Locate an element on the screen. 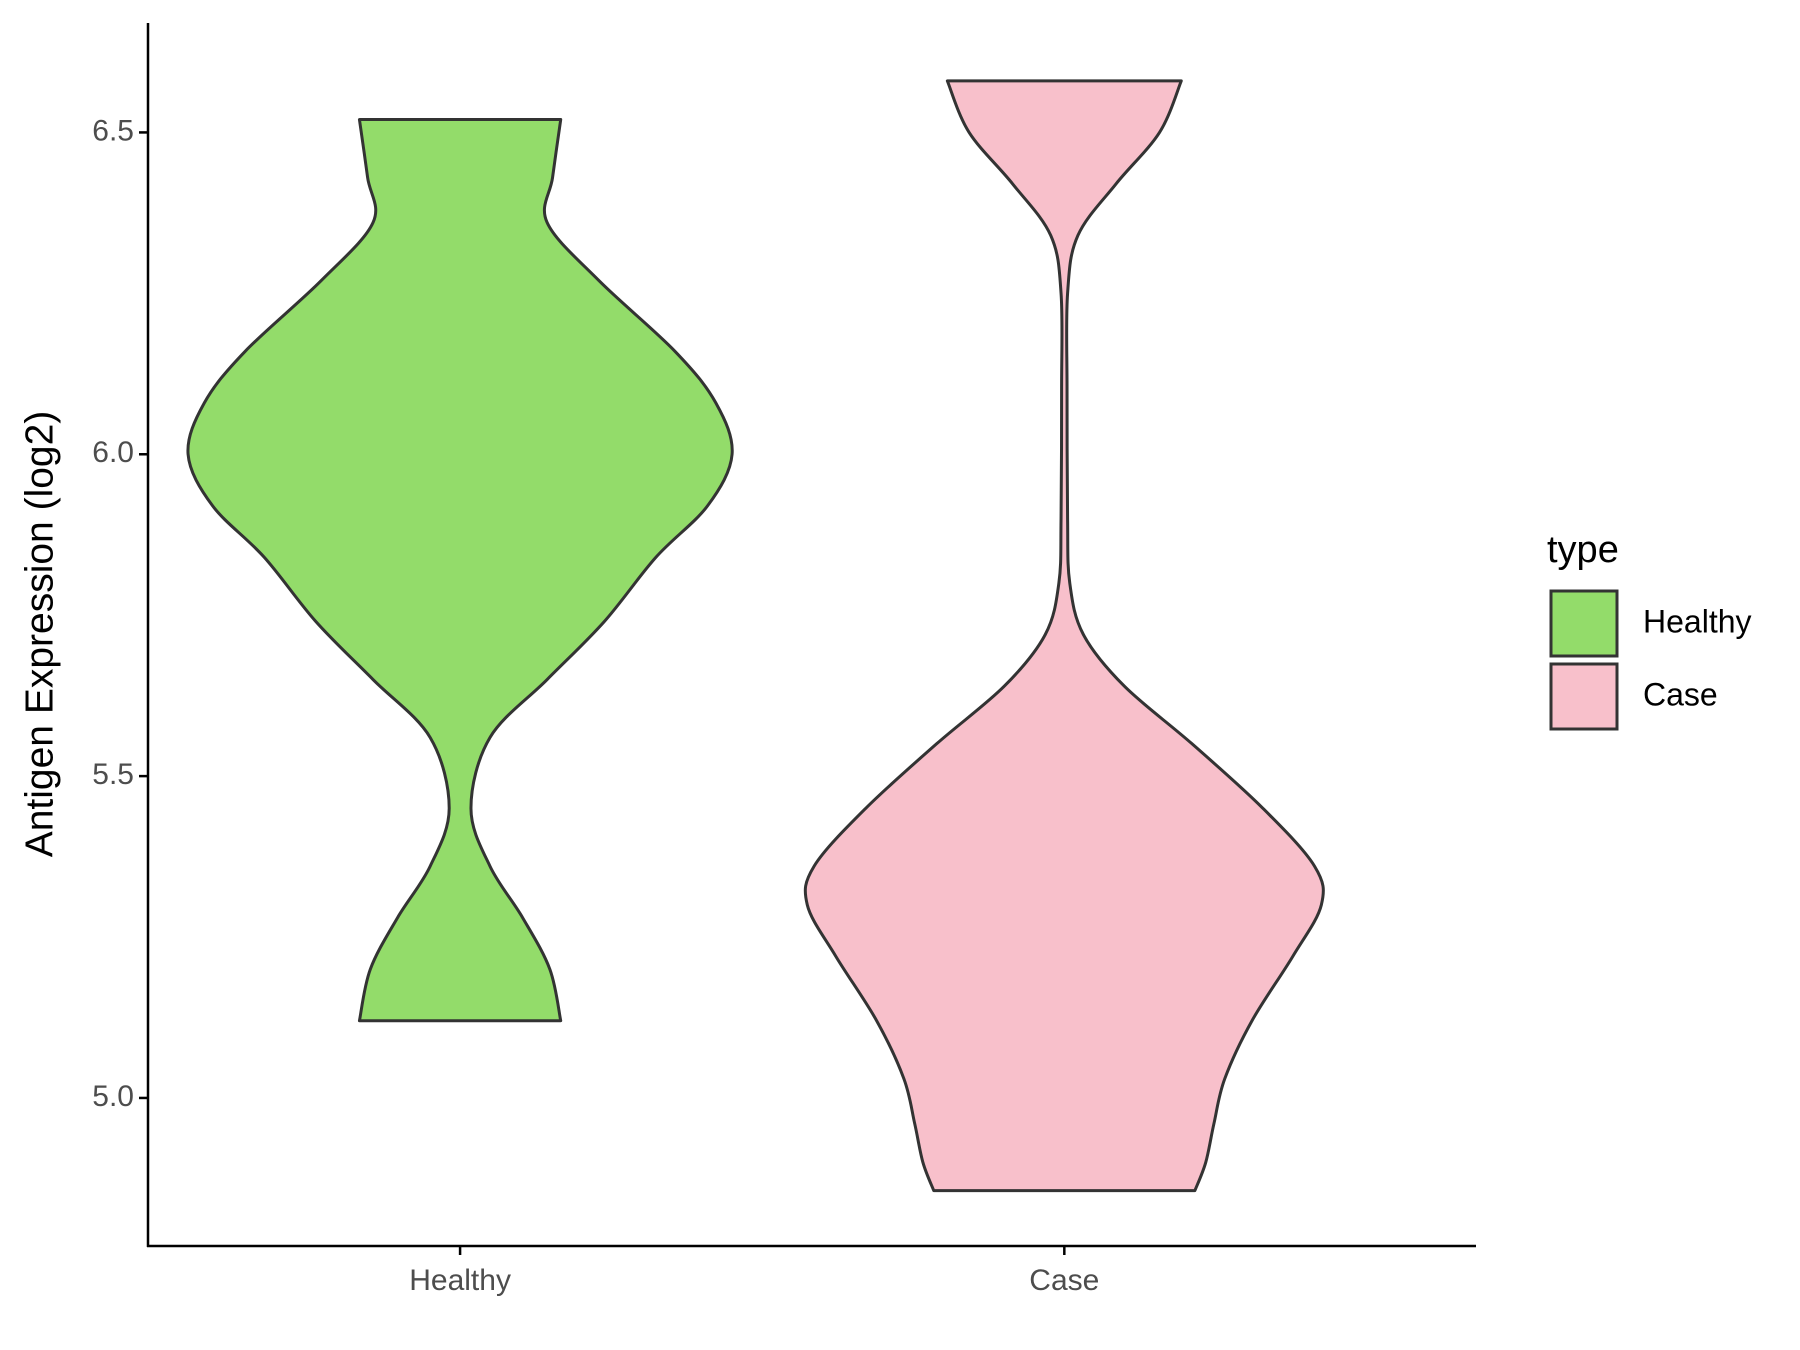  y-axis-title: Antigen Expression (log2) is located at coordinates (39, 634).